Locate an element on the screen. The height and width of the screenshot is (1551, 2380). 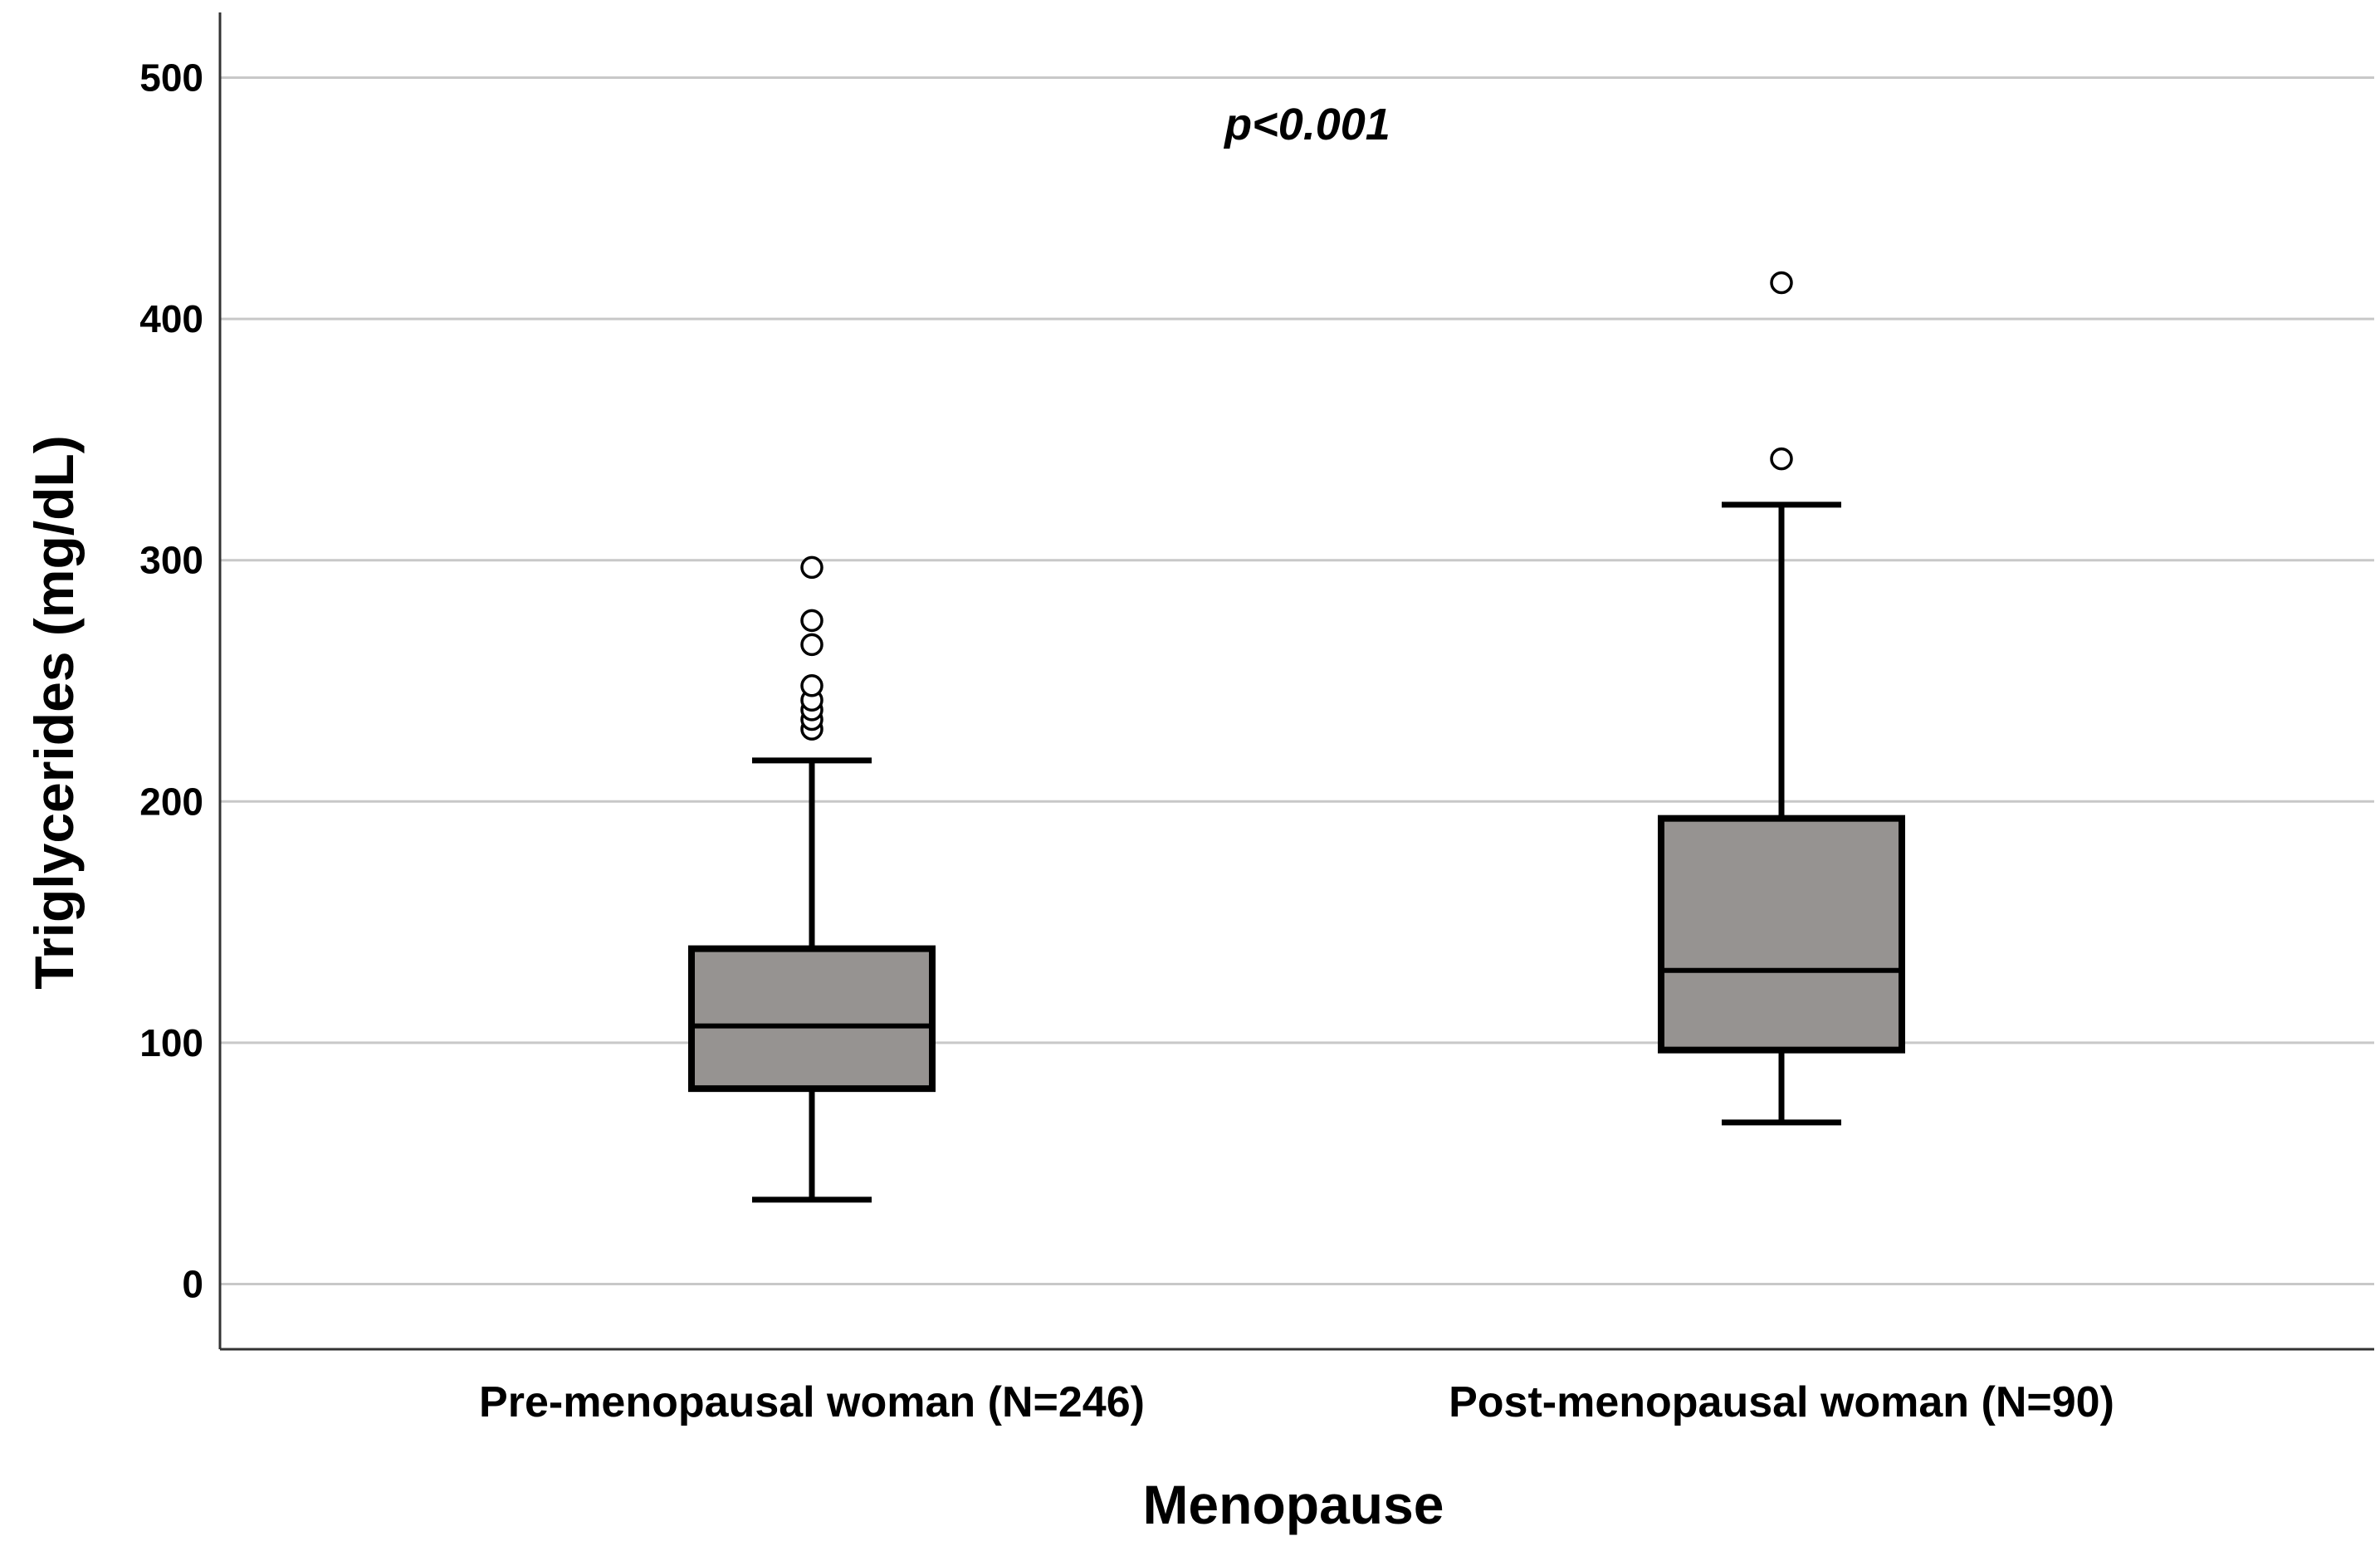
y-tick-labels: 0 100 200 300 400 500 is located at coordinates (171, 681).